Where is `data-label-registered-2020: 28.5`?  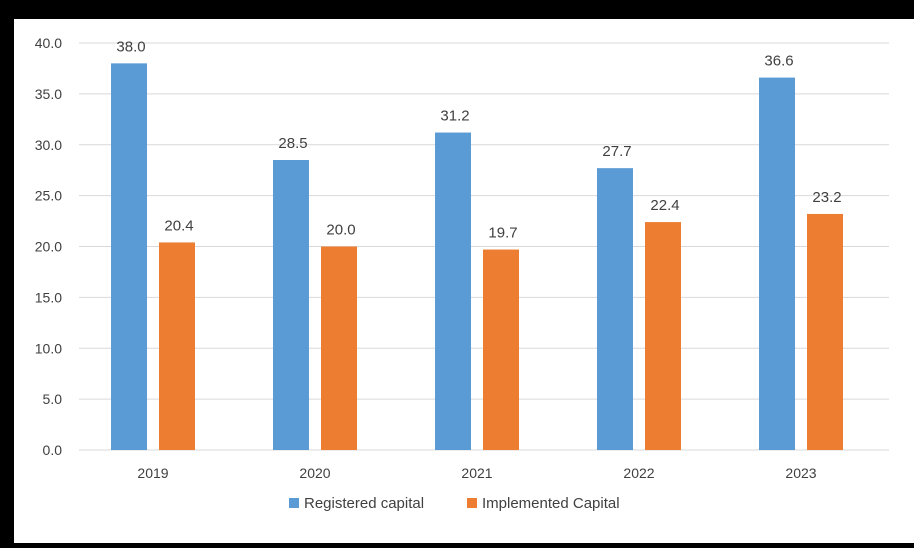
data-label-registered-2020: 28.5 is located at coordinates (292, 143).